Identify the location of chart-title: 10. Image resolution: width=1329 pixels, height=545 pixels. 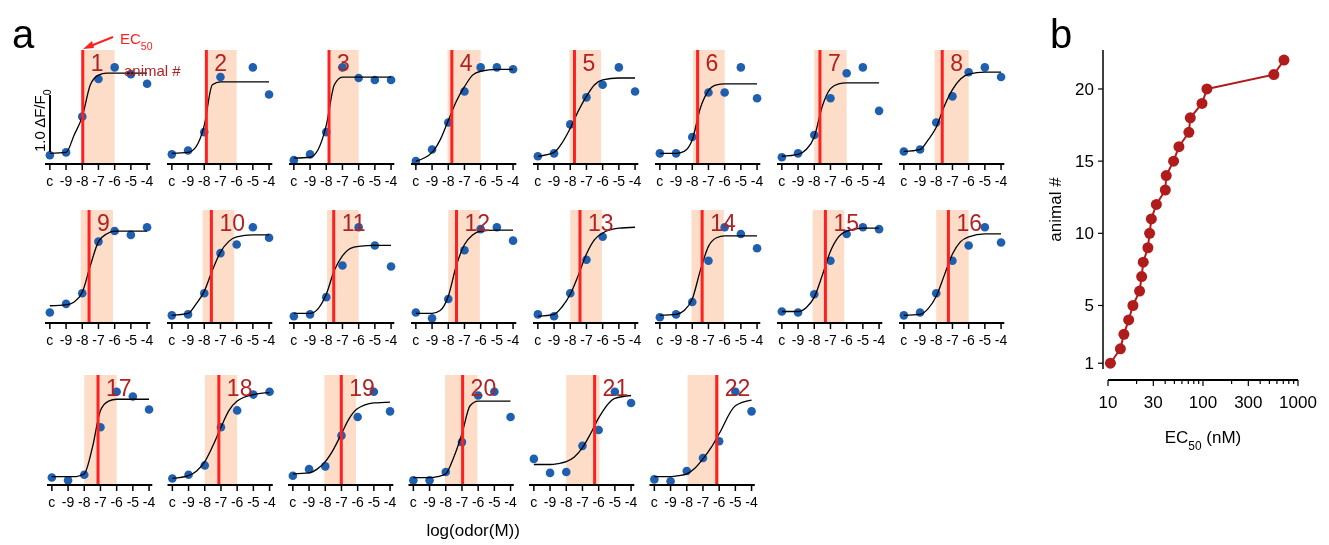
(232, 223).